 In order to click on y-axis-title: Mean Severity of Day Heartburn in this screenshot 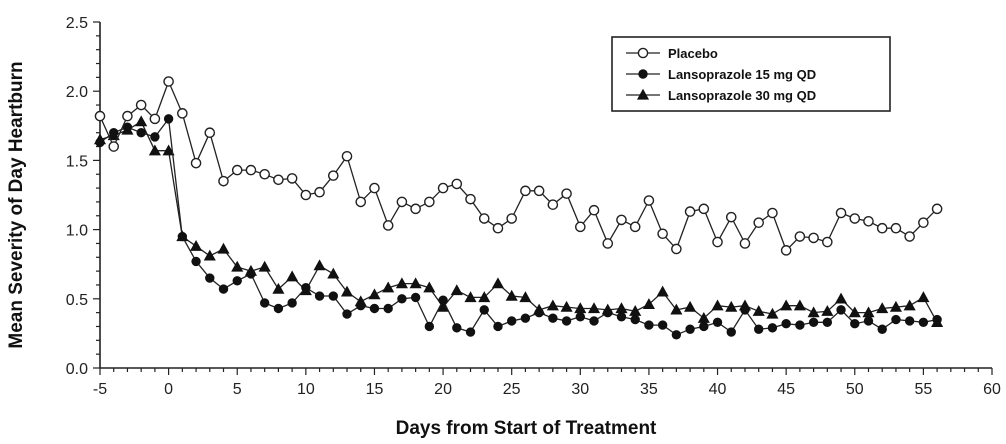, I will do `click(16, 204)`.